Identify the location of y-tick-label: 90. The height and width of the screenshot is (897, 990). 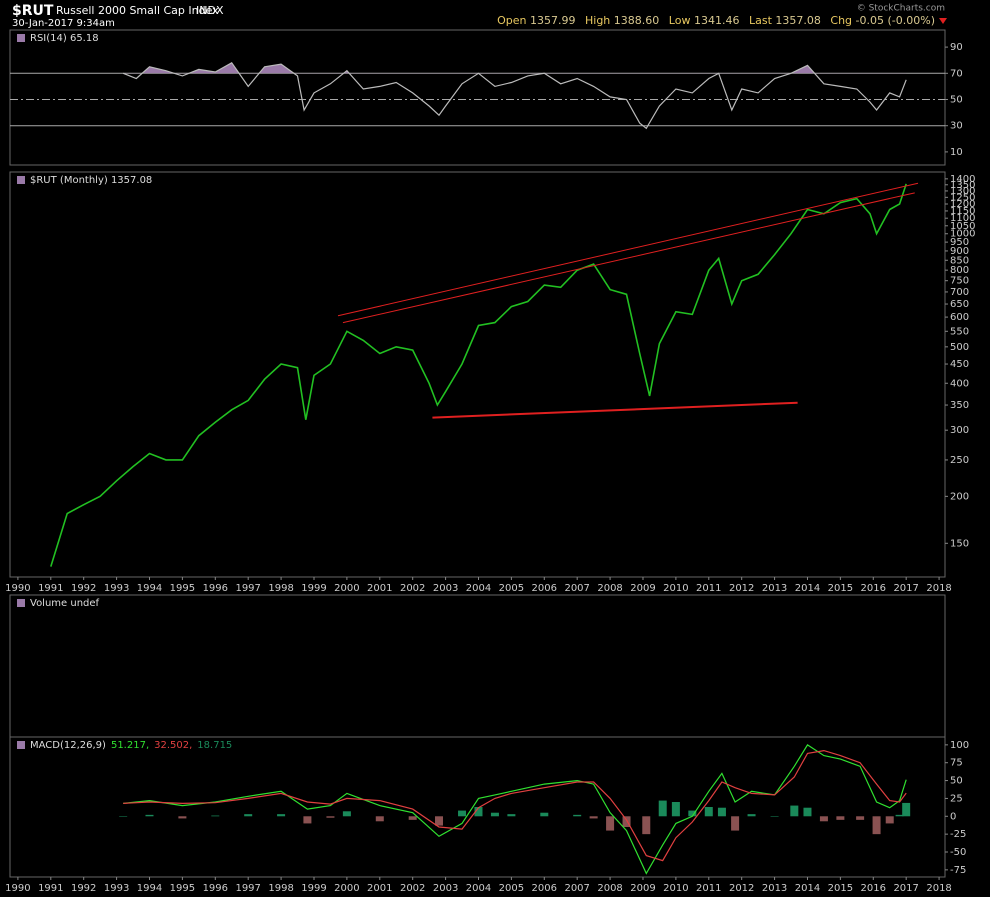
(956, 47).